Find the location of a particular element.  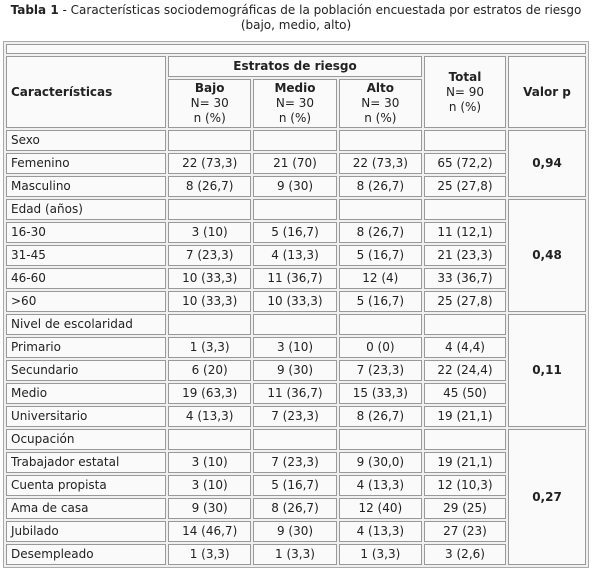

row-label: Primario is located at coordinates (86, 347).